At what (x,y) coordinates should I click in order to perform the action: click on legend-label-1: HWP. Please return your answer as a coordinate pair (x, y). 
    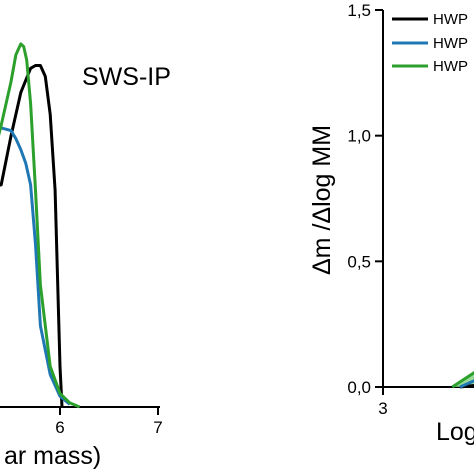
    Looking at the image, I should click on (450, 43).